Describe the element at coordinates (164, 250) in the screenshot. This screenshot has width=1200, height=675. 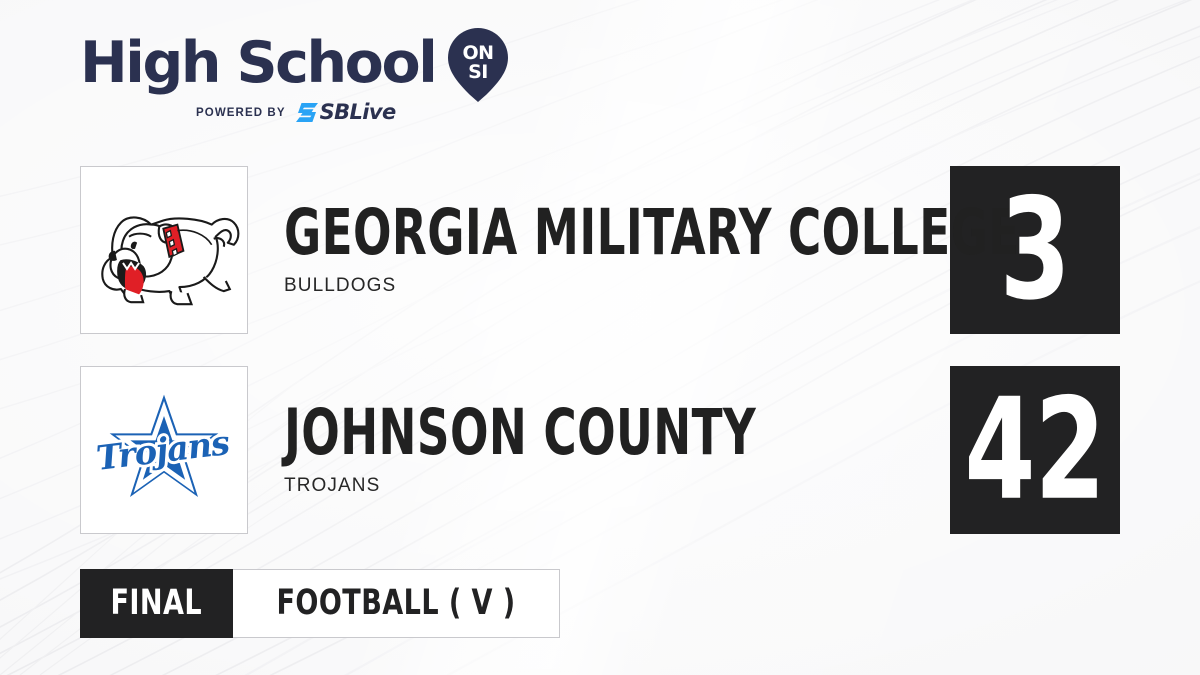
I see `bulldog-logo` at that location.